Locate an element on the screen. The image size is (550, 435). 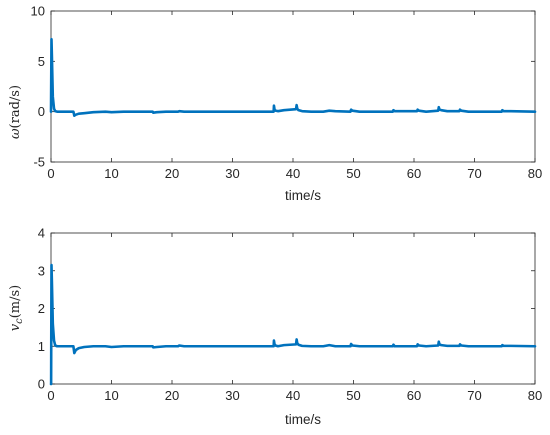
y-tick-label: 2 is located at coordinates (41, 308).